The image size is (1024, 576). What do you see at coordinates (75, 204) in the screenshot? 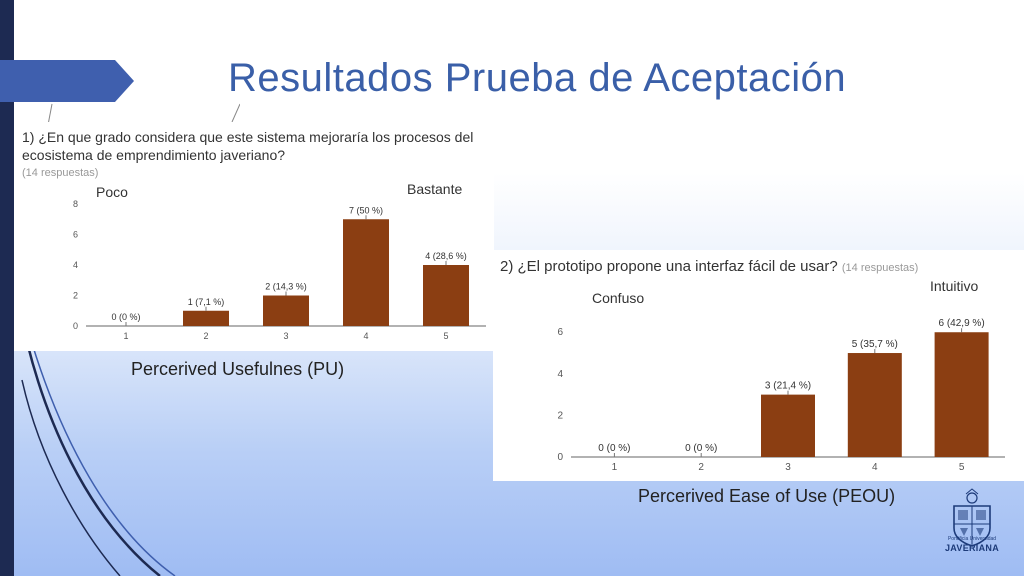
I see `y-tick-label: 8` at bounding box center [75, 204].